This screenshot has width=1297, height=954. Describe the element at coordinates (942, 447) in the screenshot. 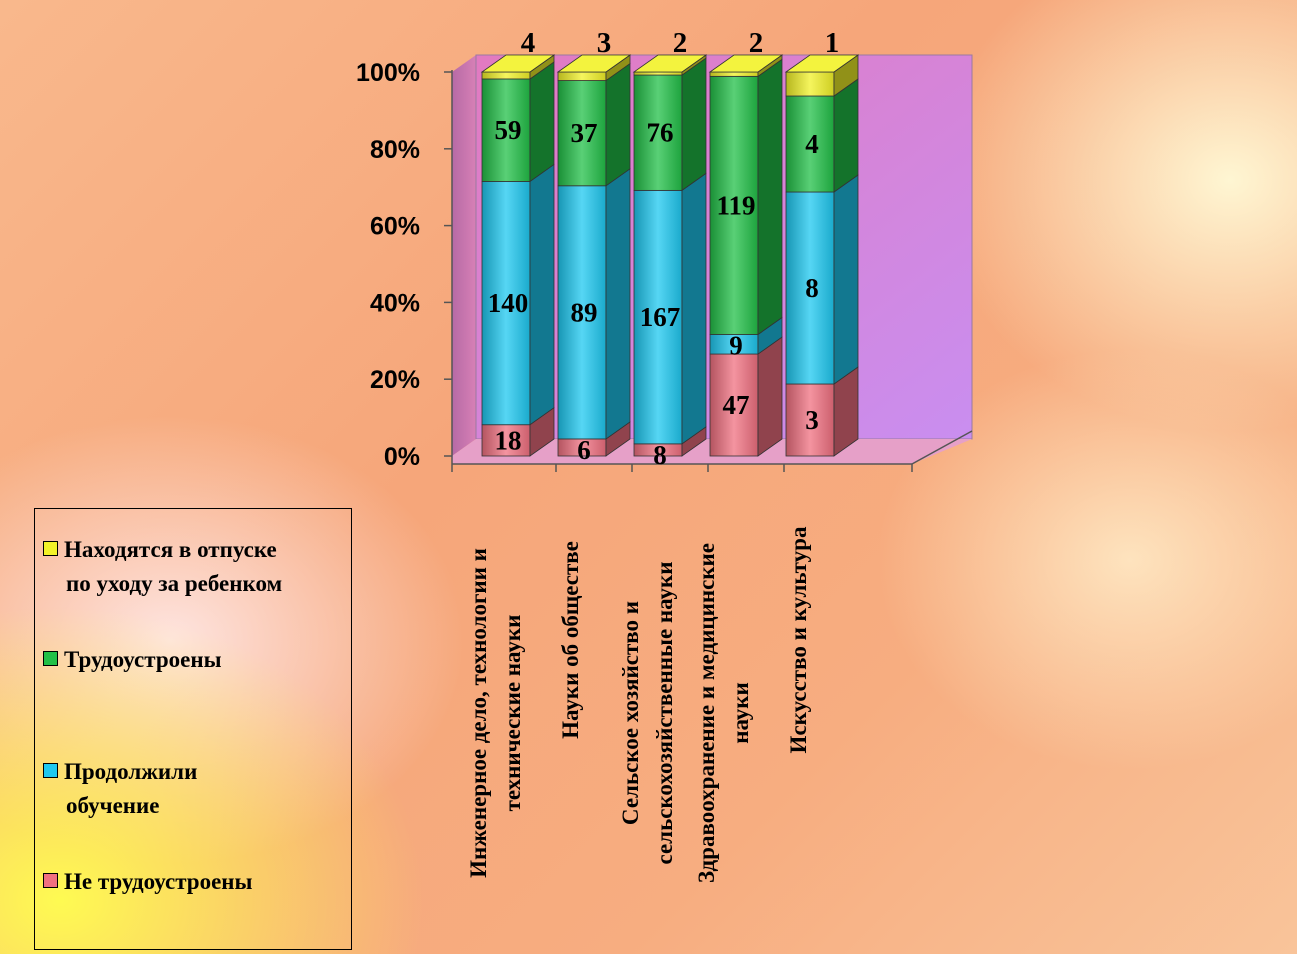

I see `floor-edge` at that location.